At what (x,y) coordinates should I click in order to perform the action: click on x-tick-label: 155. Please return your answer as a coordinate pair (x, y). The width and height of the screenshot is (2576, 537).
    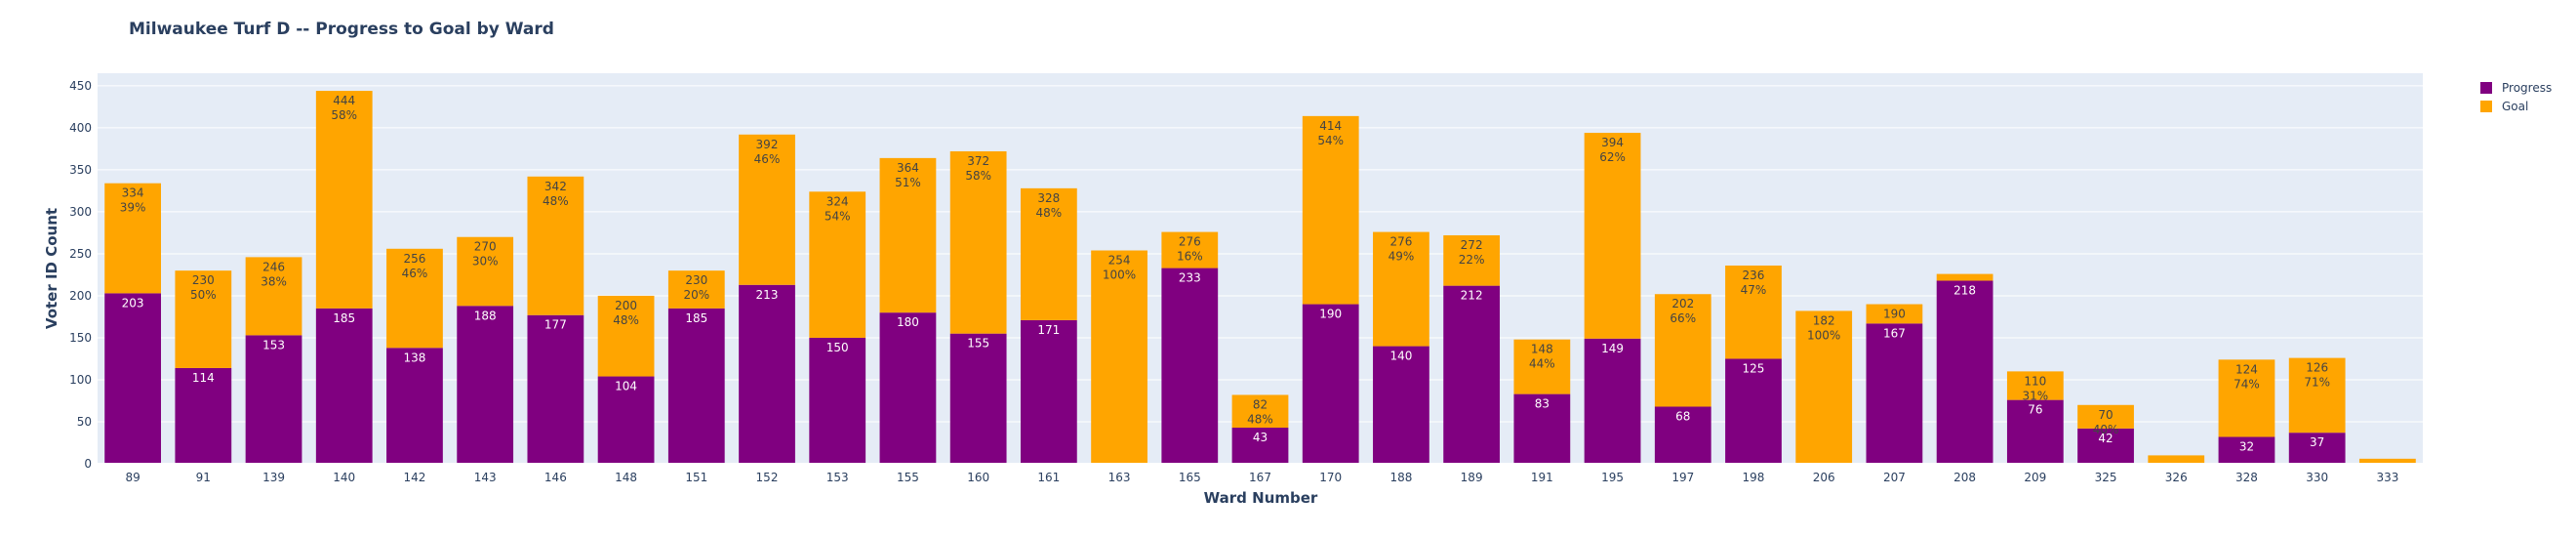
    Looking at the image, I should click on (908, 477).